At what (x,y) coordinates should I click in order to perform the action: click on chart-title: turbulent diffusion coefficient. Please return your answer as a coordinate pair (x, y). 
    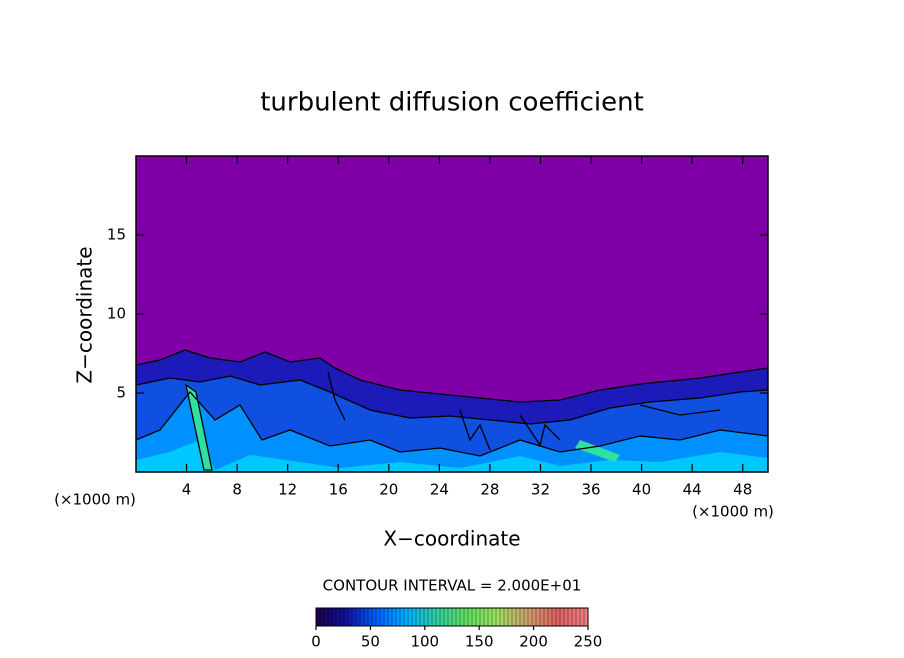
    Looking at the image, I should click on (452, 103).